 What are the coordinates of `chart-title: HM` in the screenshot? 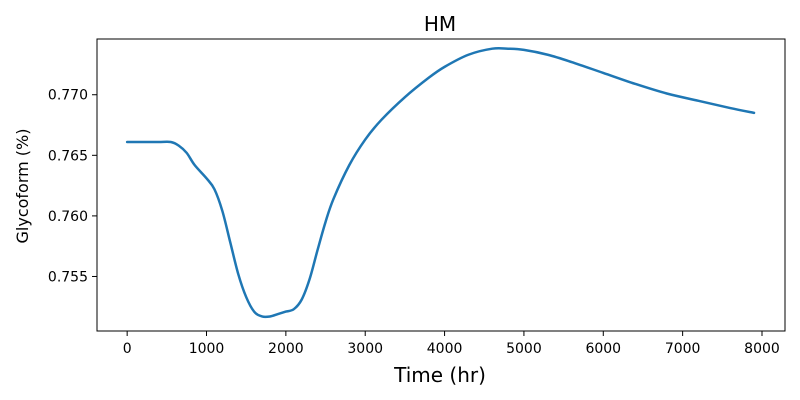 It's located at (440, 24).